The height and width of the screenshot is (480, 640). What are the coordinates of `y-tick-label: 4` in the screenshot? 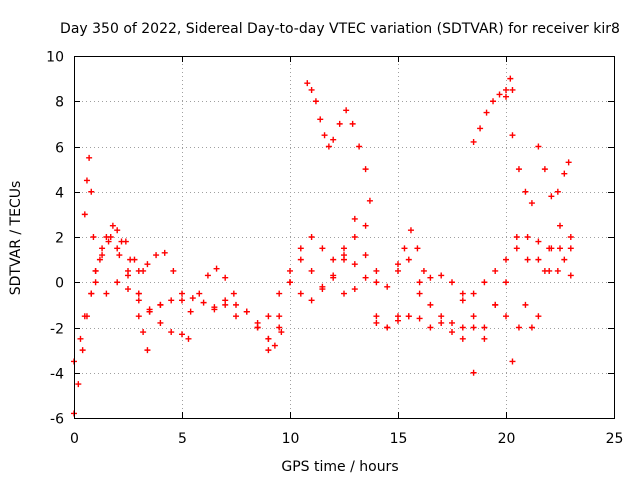 It's located at (59, 194).